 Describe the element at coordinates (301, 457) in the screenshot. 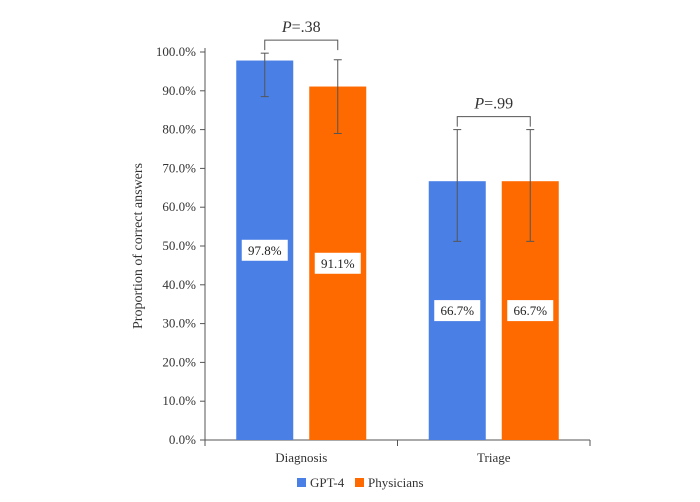

I see `x-tick-label: Diagnosis` at that location.